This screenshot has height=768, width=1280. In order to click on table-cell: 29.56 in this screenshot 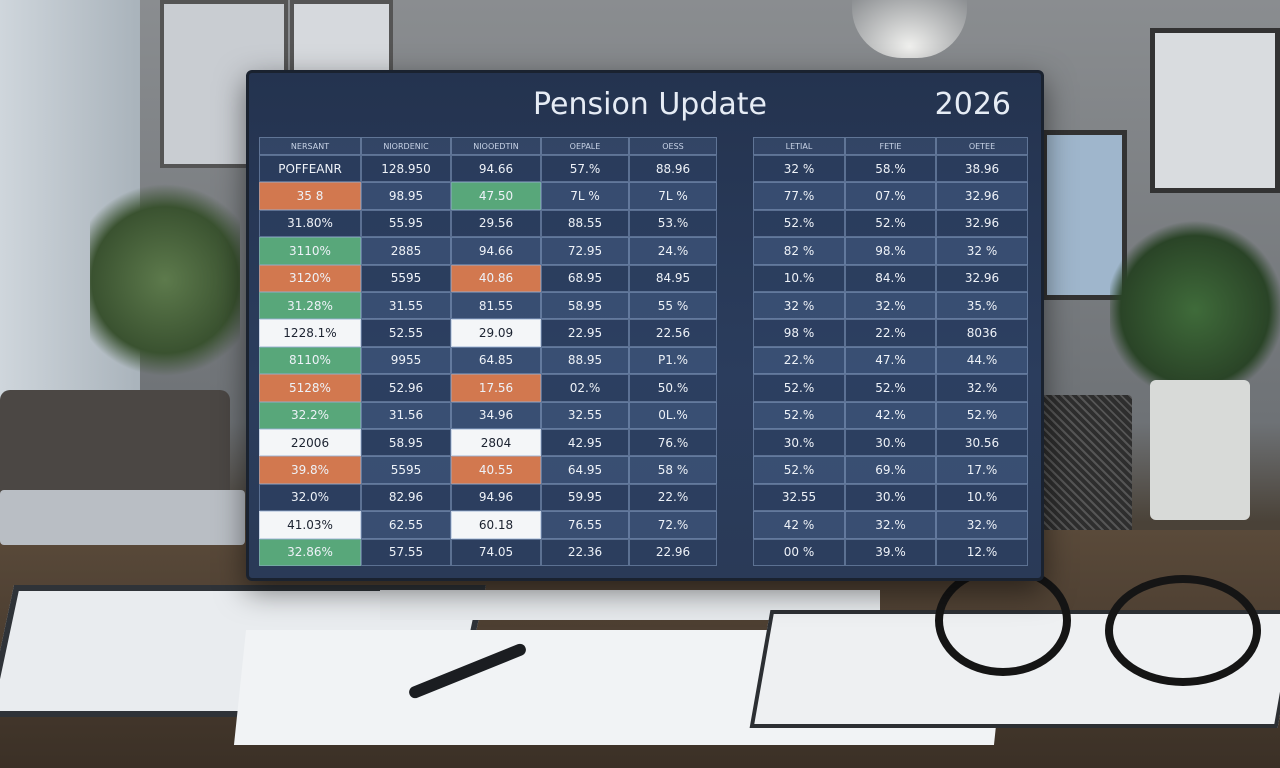, I will do `click(496, 223)`.